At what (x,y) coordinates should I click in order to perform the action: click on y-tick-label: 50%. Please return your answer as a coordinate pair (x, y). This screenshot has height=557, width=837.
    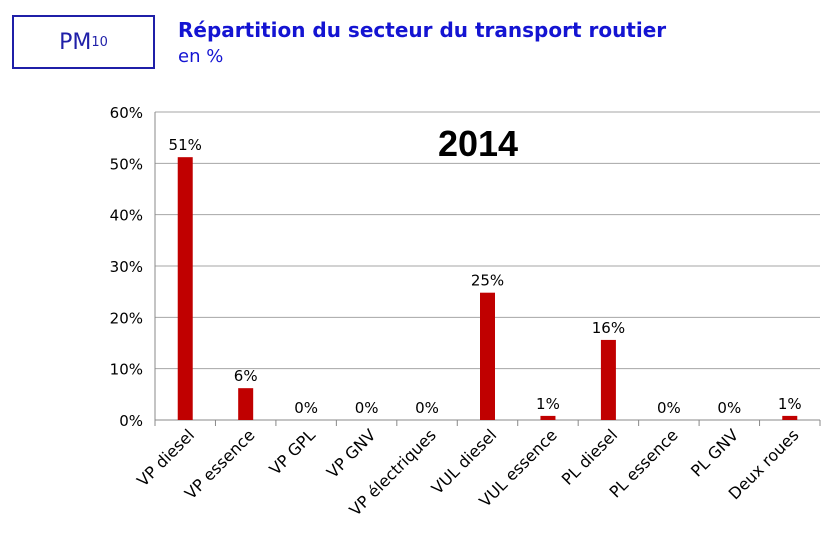
    Looking at the image, I should click on (126, 164).